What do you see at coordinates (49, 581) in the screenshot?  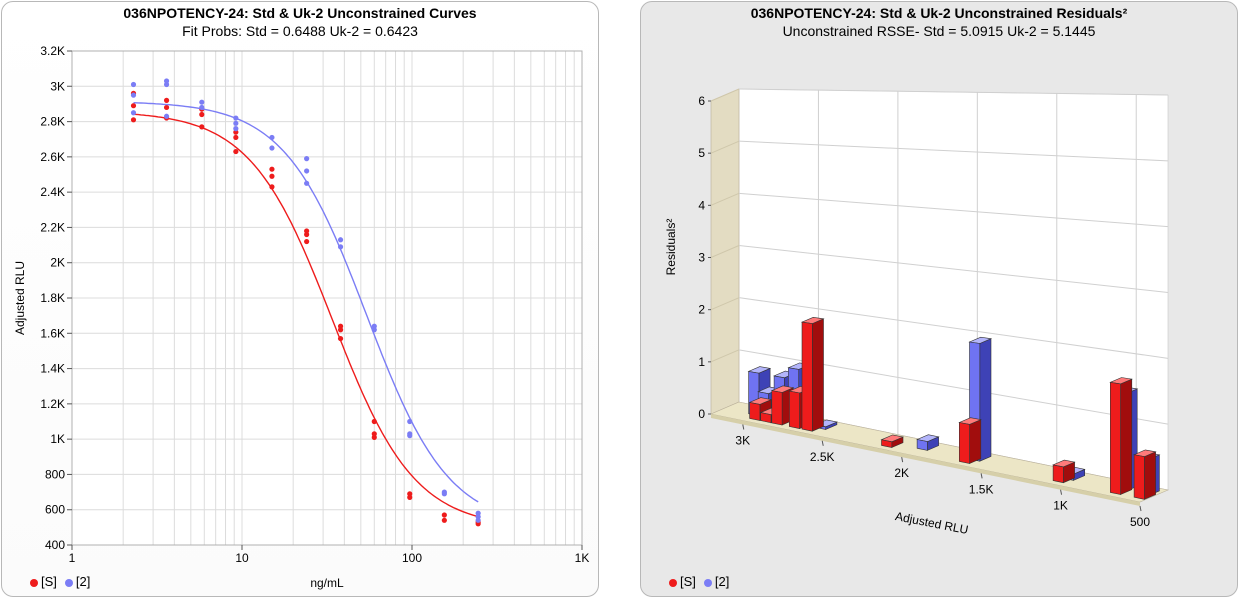 I see `legend-std-label: [S]` at bounding box center [49, 581].